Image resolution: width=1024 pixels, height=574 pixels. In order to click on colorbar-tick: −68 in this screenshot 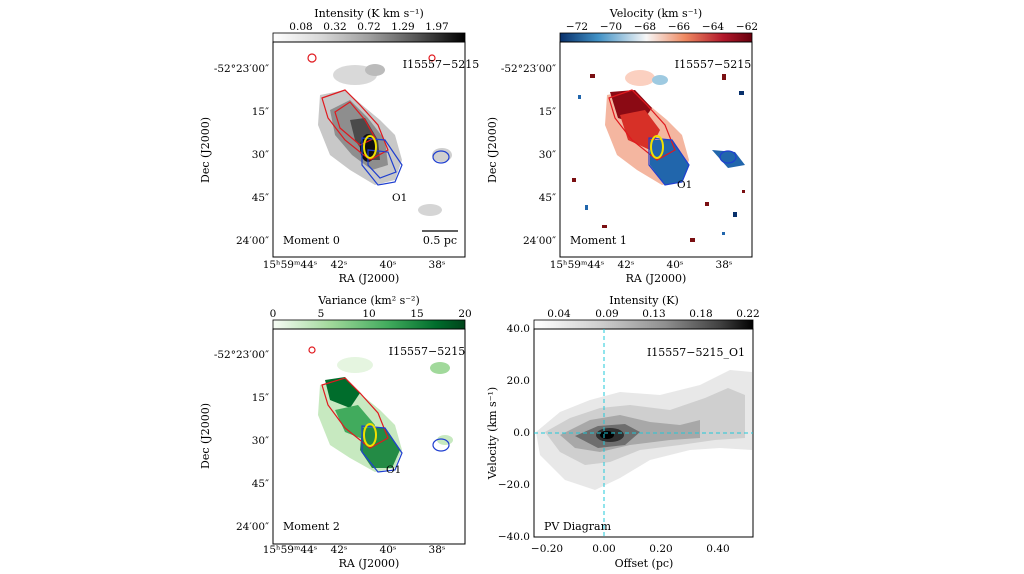, I will do `click(645, 27)`.